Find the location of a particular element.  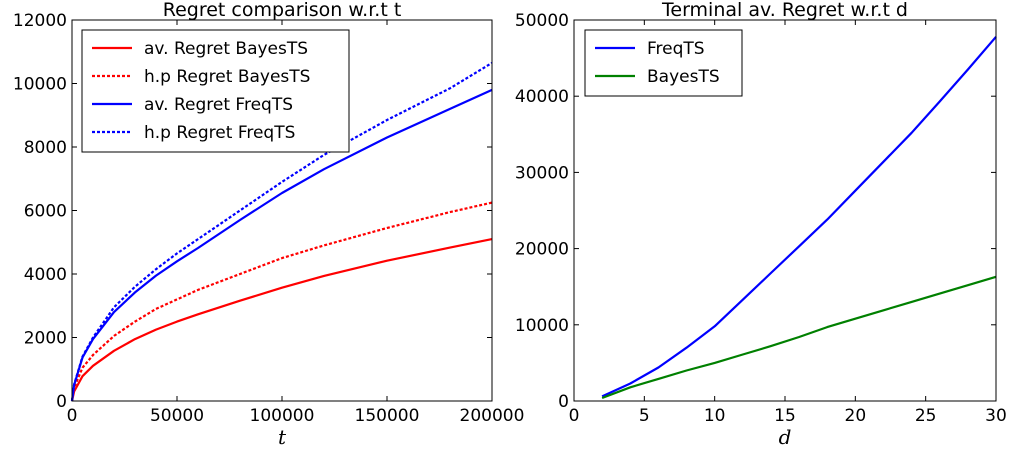

y-tick-label: 40000 is located at coordinates (542, 97).